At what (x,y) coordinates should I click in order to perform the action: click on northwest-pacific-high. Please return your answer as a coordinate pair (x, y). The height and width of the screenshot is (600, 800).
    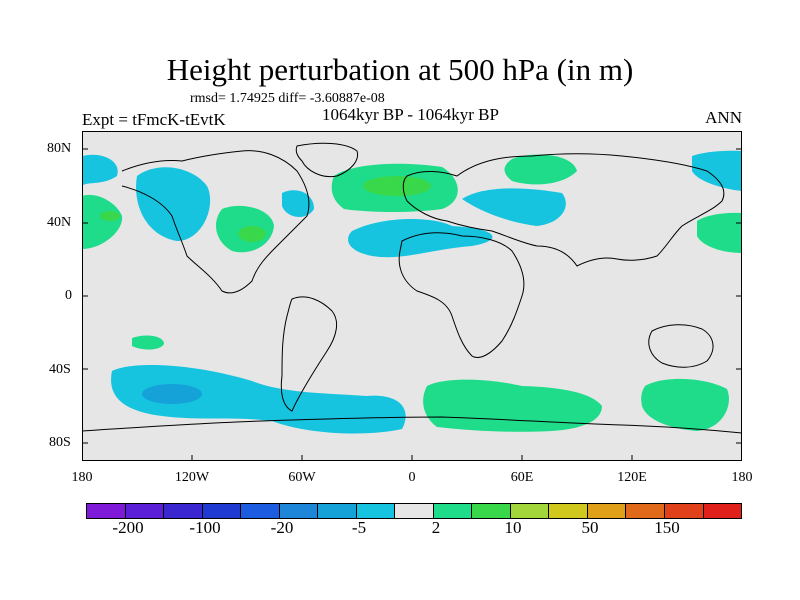
    Looking at the image, I should click on (719, 232).